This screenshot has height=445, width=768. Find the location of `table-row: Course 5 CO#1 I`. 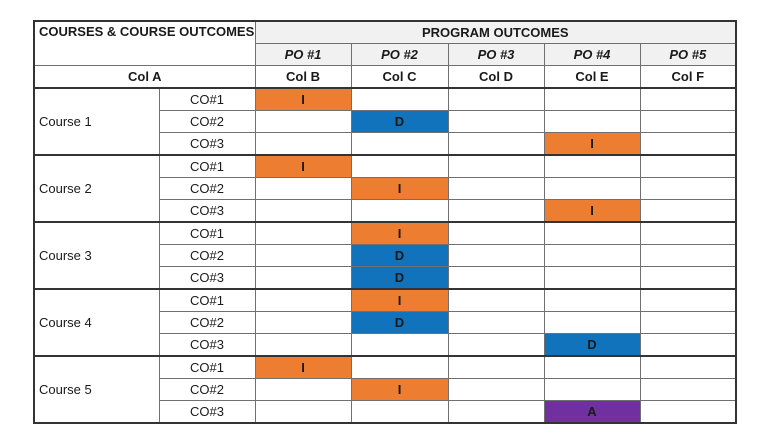

table-row: Course 5 CO#1 I is located at coordinates (385, 389).